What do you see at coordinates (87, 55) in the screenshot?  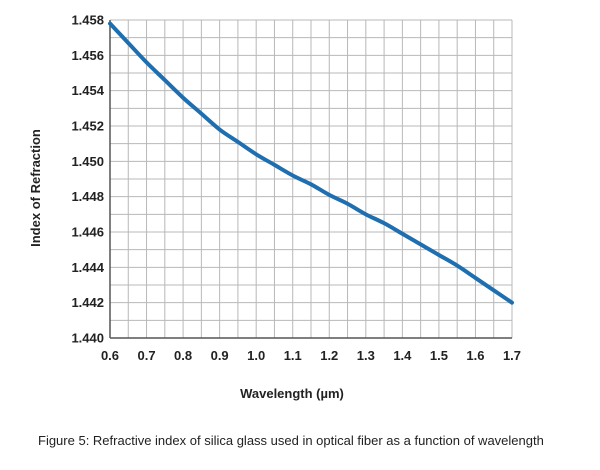 I see `y-tick-label: 1.456` at bounding box center [87, 55].